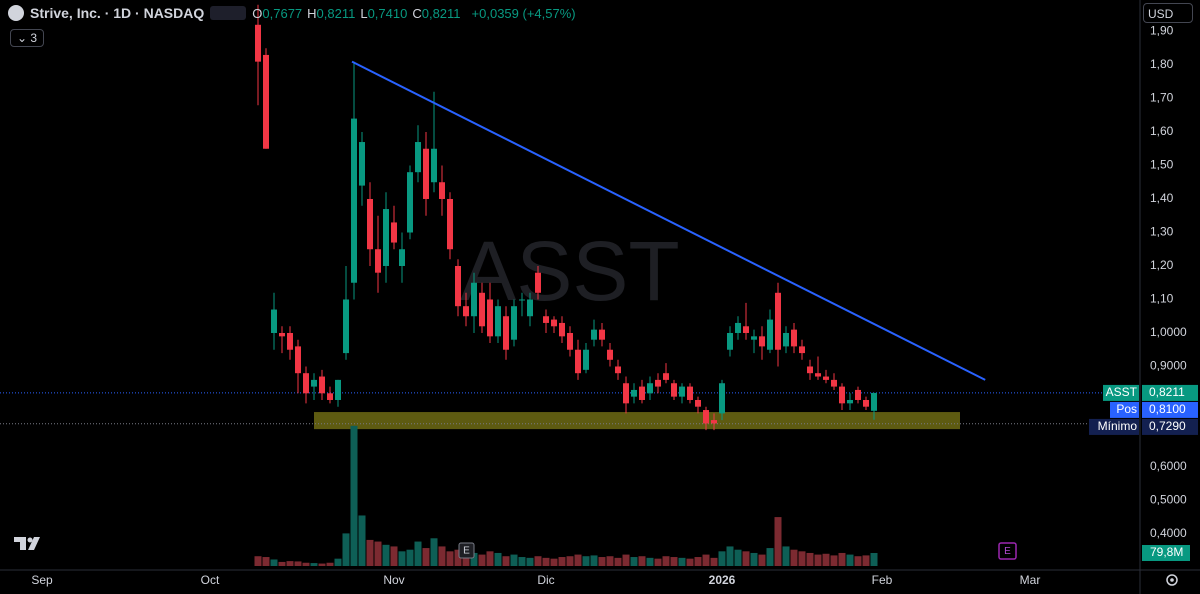  What do you see at coordinates (16, 13) in the screenshot?
I see `symbol-icon` at bounding box center [16, 13].